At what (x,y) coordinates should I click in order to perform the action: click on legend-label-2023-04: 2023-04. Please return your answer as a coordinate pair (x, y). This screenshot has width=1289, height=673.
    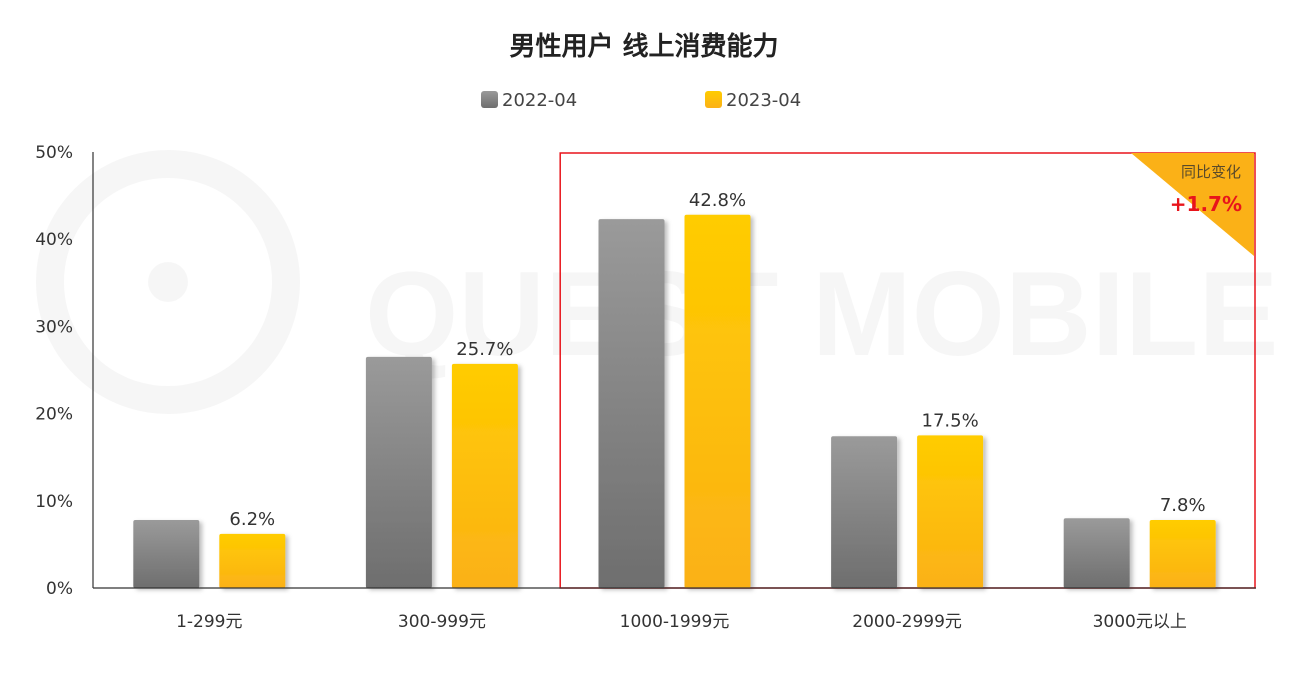
    Looking at the image, I should click on (763, 100).